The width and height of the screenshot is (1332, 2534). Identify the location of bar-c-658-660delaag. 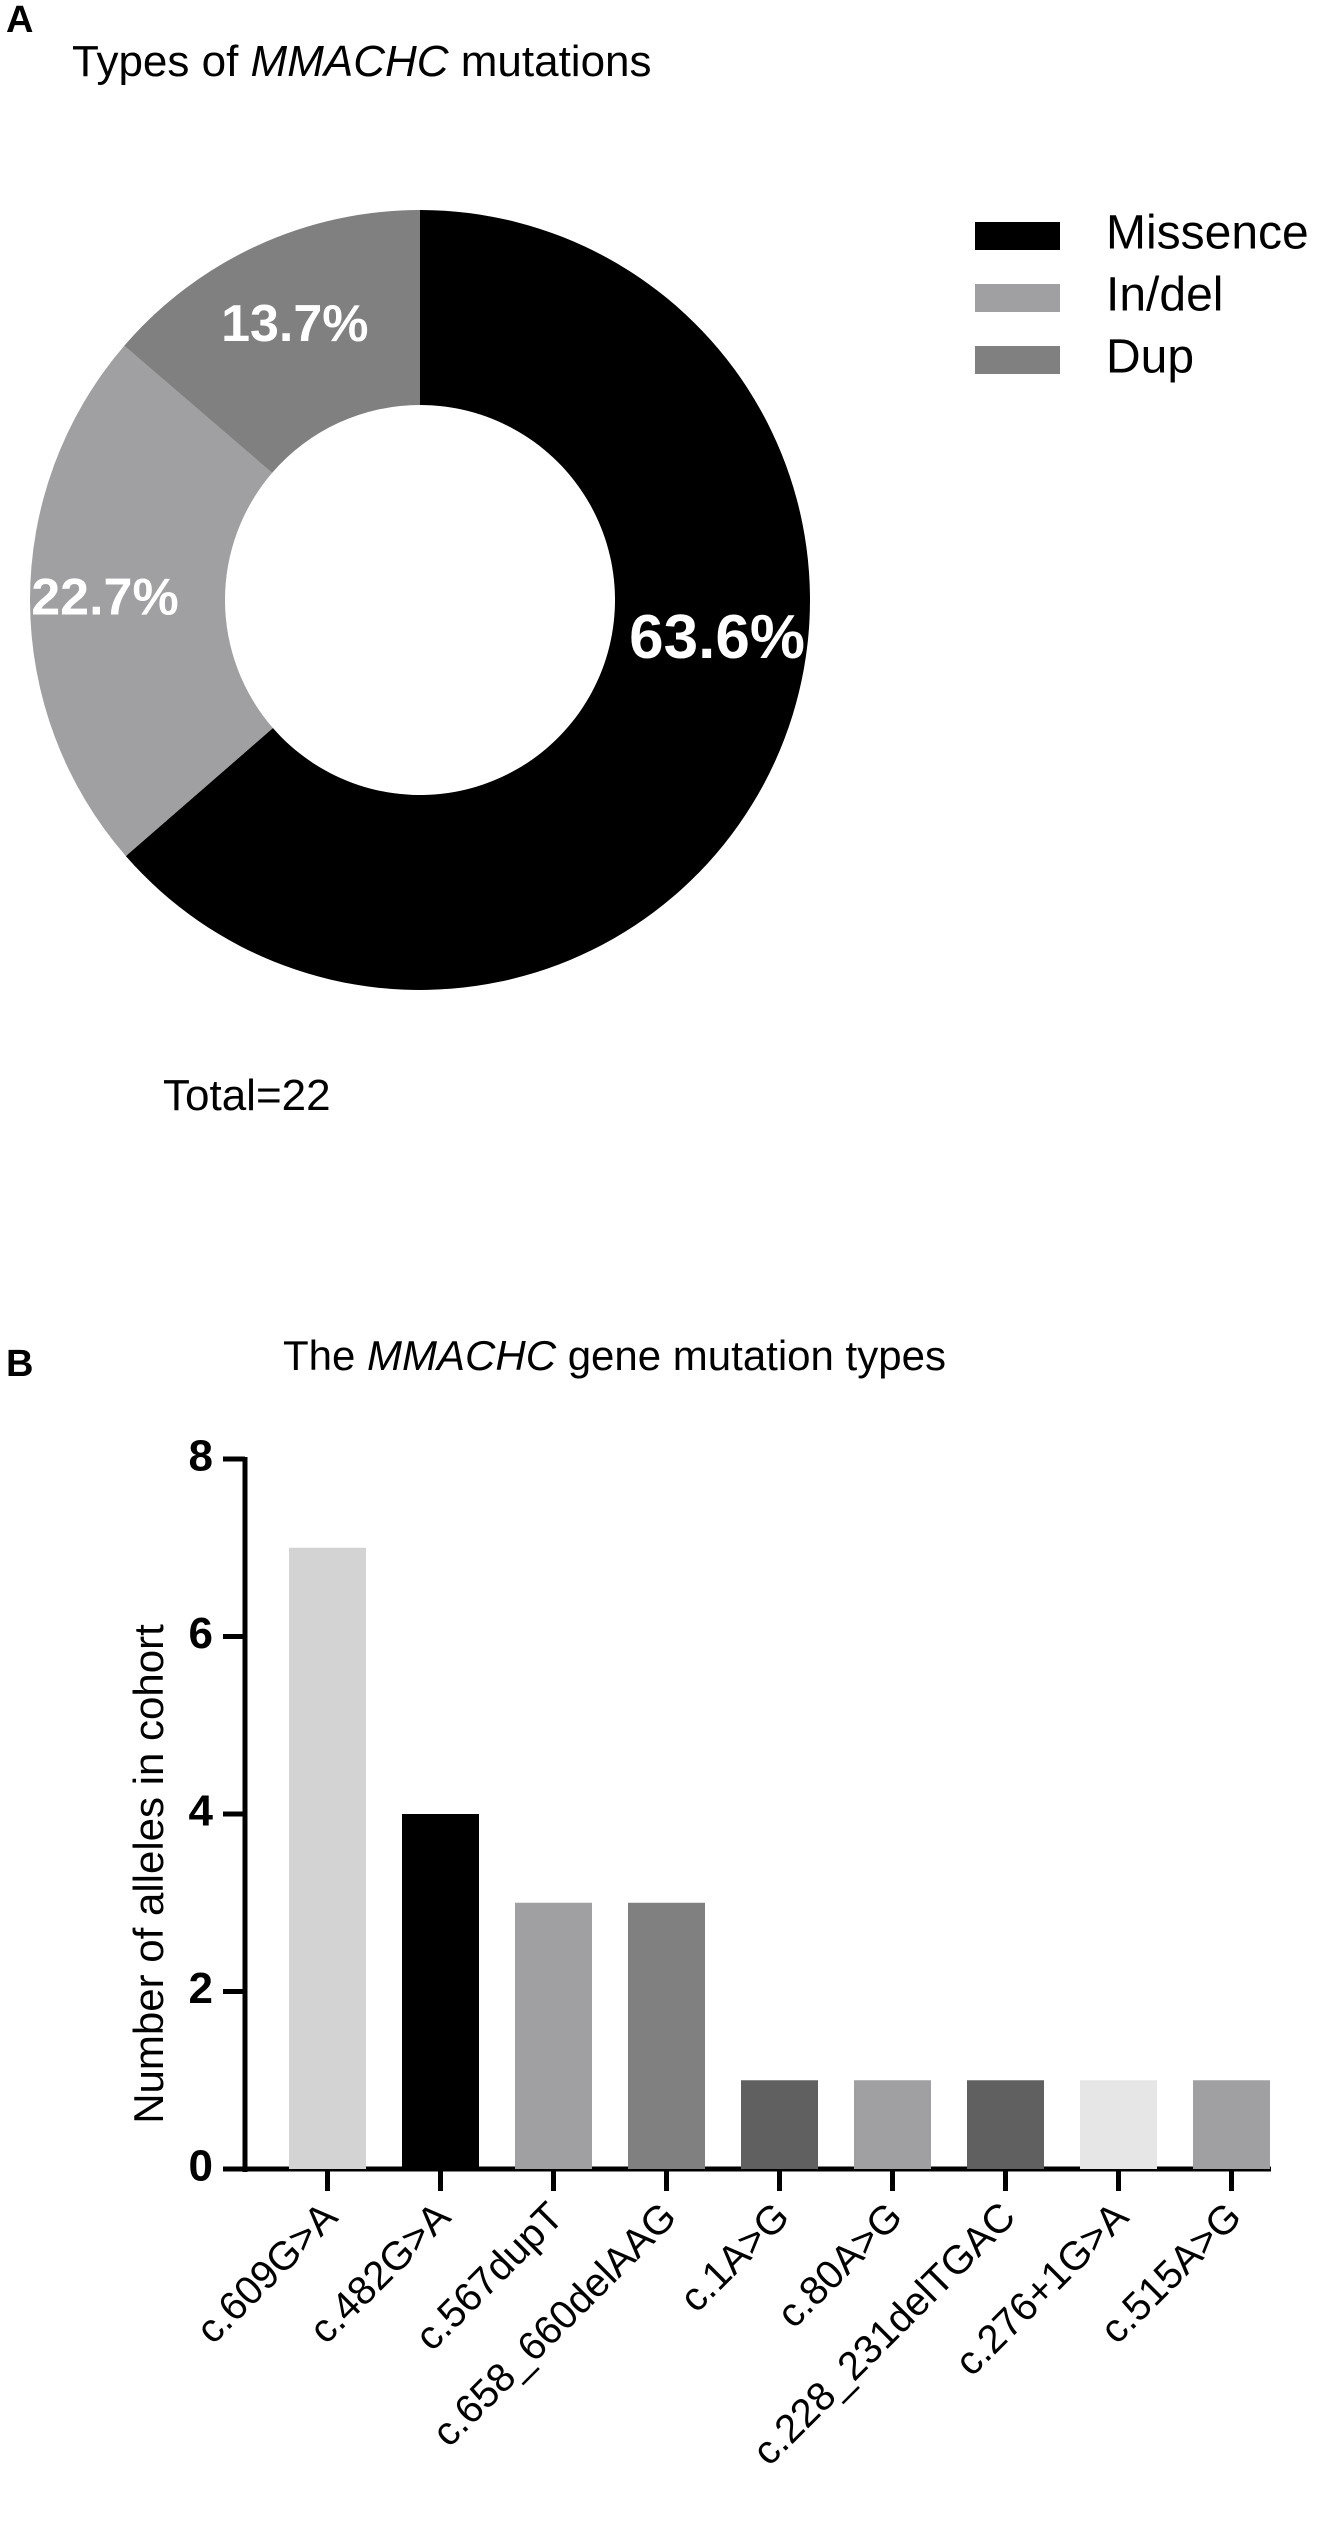
(666, 2035).